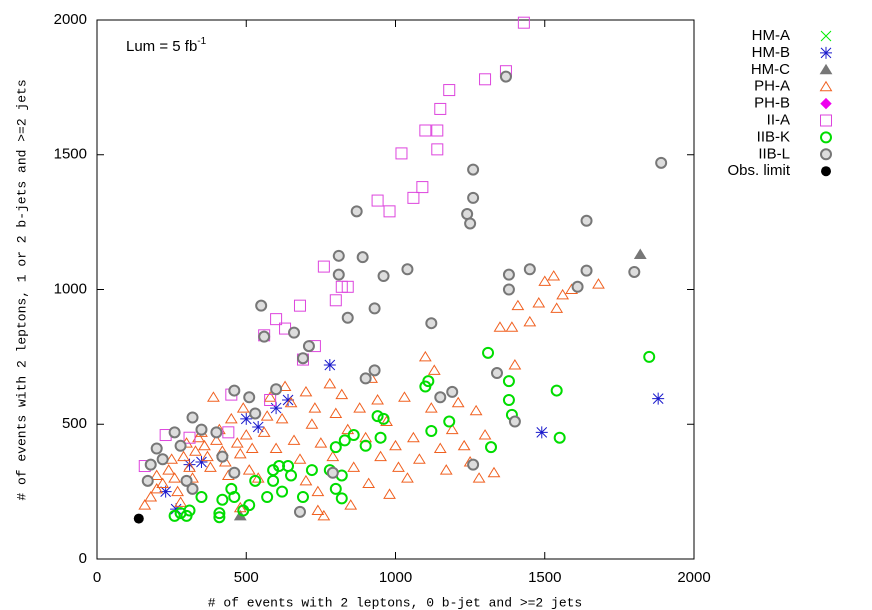 This screenshot has height=610, width=872. Describe the element at coordinates (70, 19) in the screenshot. I see `y-tick-label: 2000` at that location.